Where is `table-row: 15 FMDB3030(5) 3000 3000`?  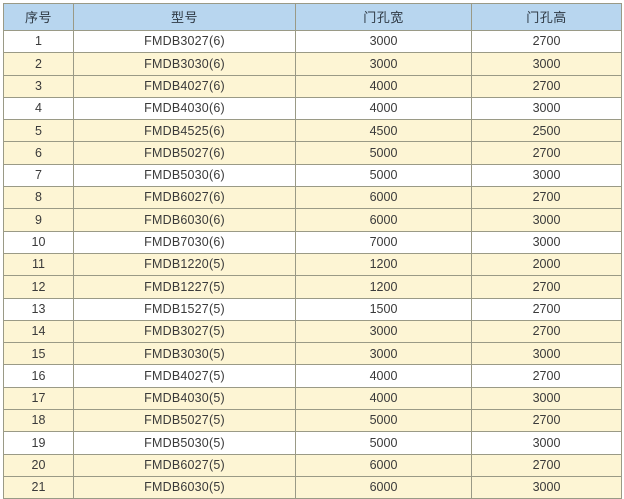
table-row: 15 FMDB3030(5) 3000 3000 is located at coordinates (312, 354).